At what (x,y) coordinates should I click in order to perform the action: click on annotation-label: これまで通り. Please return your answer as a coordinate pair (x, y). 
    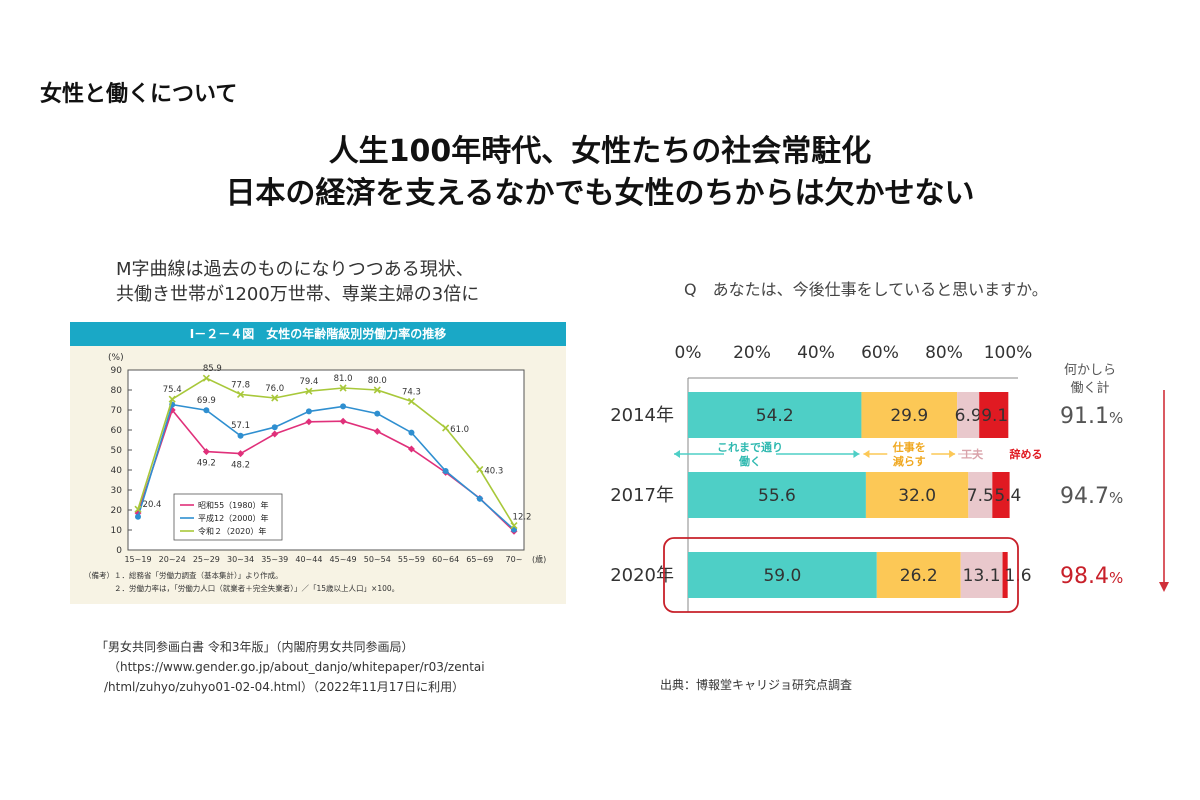
    Looking at the image, I should click on (750, 447).